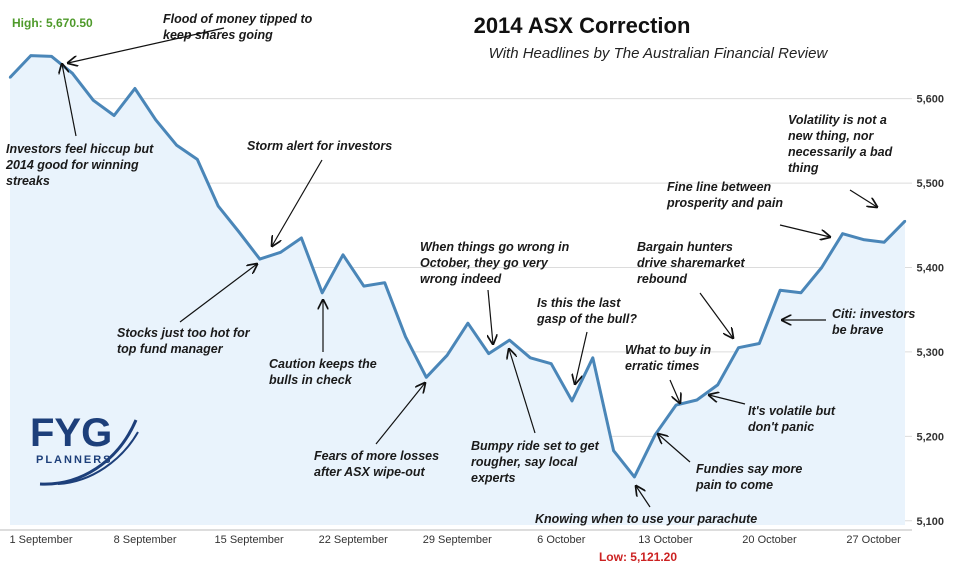 This screenshot has height=570, width=960. Describe the element at coordinates (457, 540) in the screenshot. I see `x-tick-label: 29 September` at that location.